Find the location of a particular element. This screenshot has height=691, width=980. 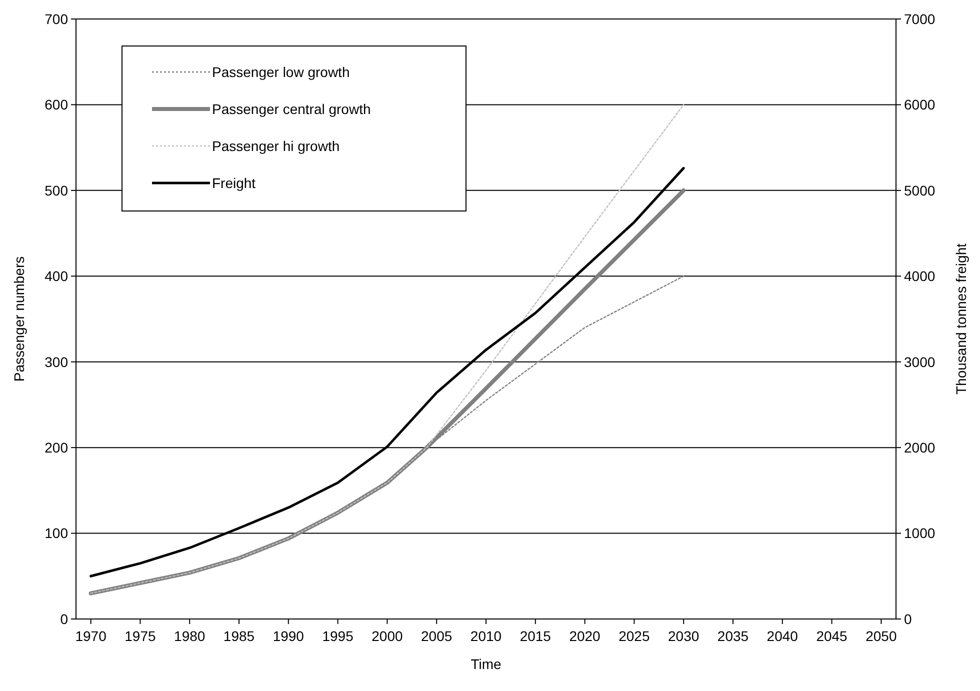

x-tick-label: 1975 is located at coordinates (140, 636).